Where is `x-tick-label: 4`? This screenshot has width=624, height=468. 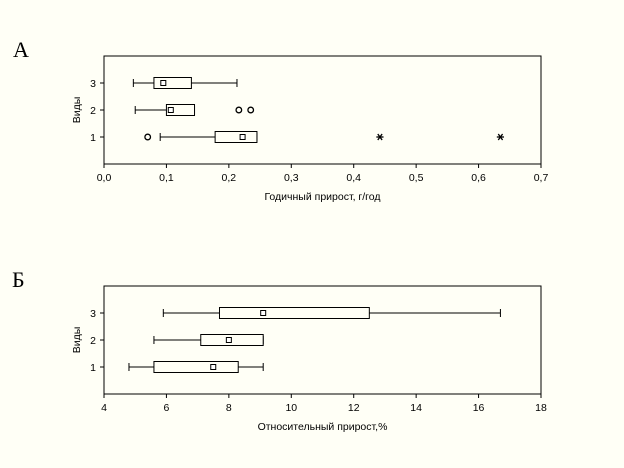 x-tick-label: 4 is located at coordinates (104, 408).